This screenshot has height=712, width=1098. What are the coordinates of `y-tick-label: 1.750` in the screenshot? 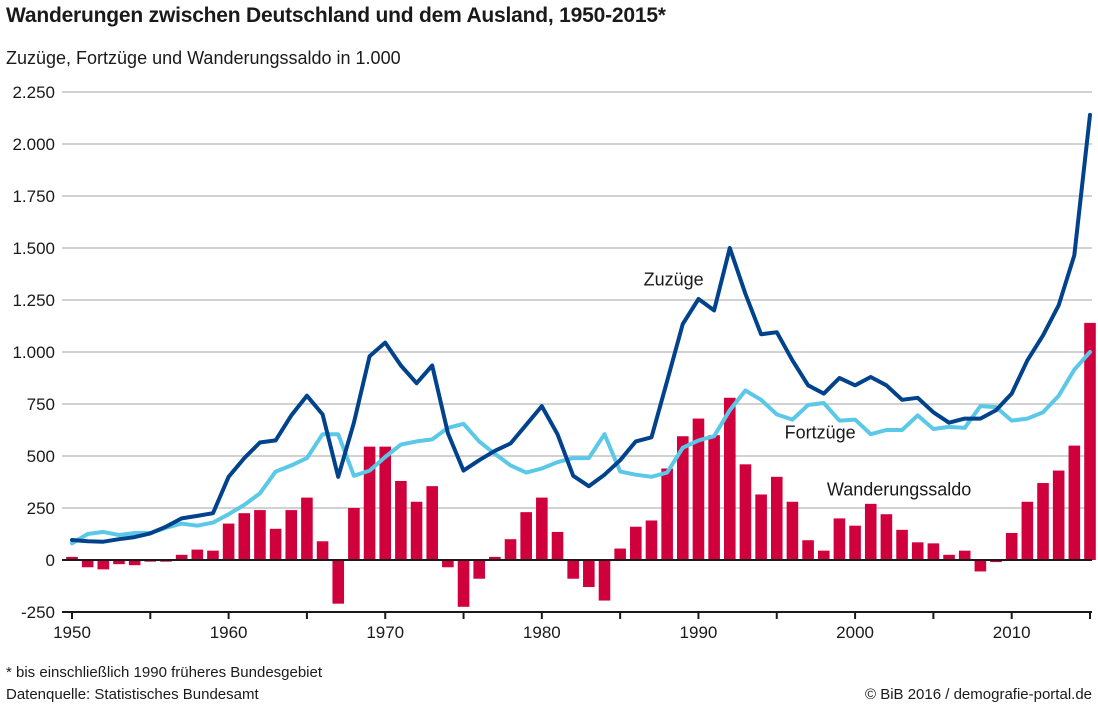 It's located at (33, 196).